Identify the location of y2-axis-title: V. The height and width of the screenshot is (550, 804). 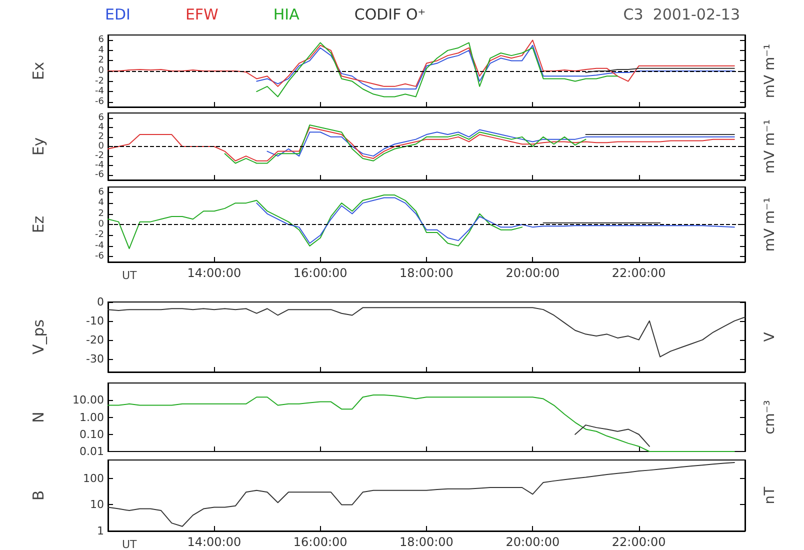
(770, 337).